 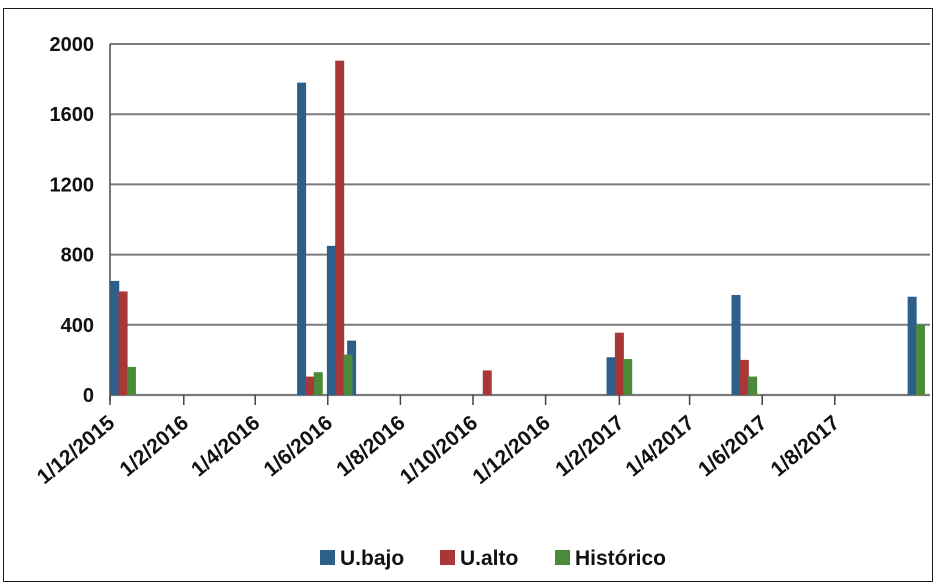 I want to click on y-tick-label: 400, so click(x=77, y=326).